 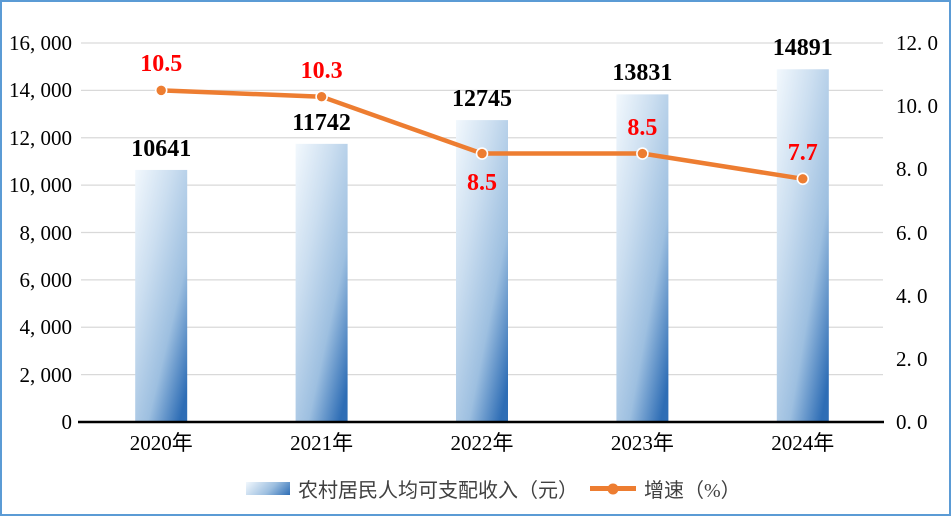 What do you see at coordinates (40, 137) in the screenshot?
I see `left-axis-tick: 12, 000` at bounding box center [40, 137].